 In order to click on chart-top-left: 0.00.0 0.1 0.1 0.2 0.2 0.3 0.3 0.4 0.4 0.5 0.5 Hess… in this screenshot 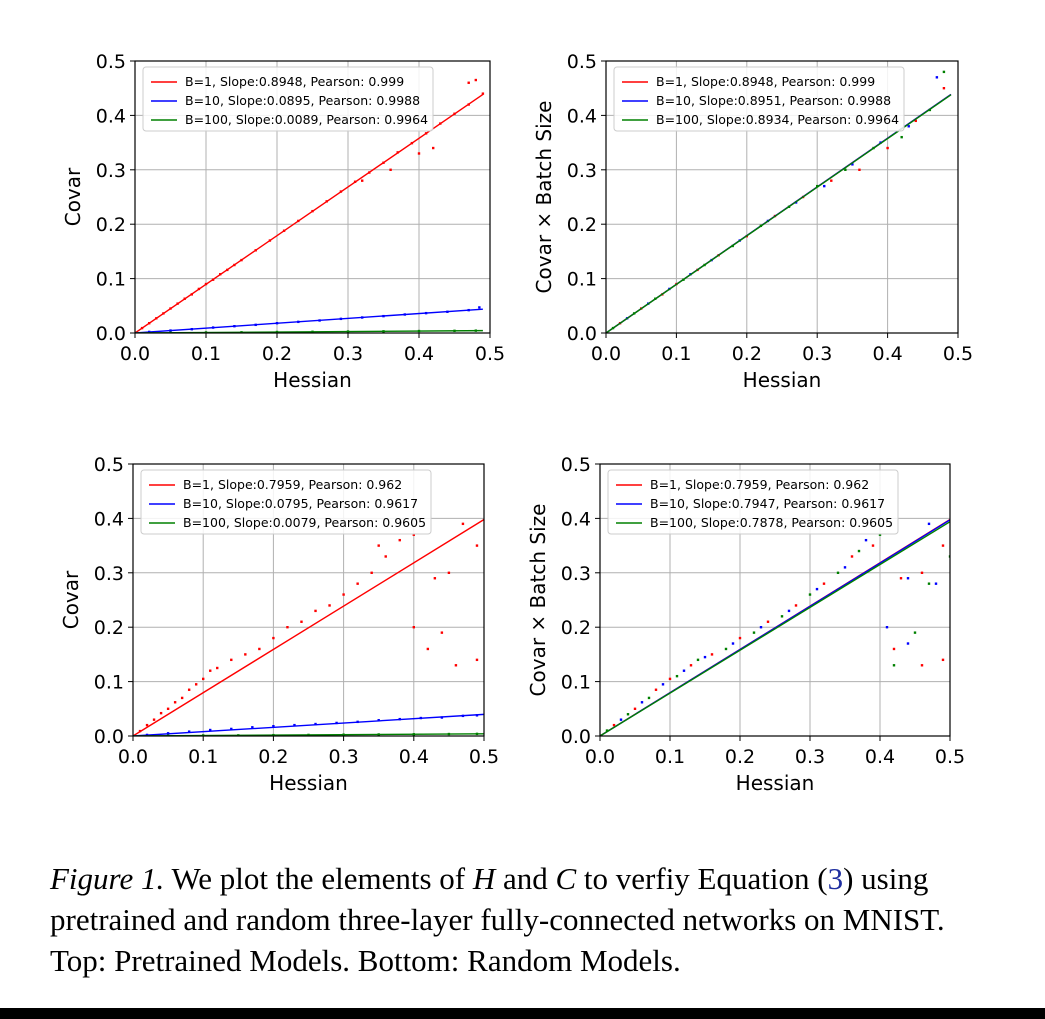, I will do `click(283, 221)`.